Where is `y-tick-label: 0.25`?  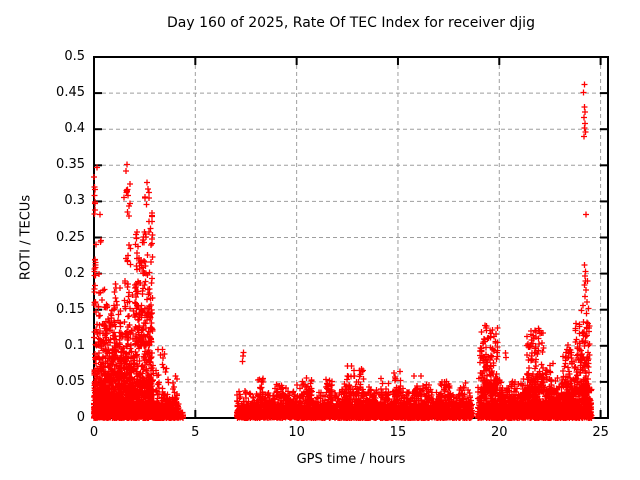
y-tick-label: 0.25 is located at coordinates (70, 237).